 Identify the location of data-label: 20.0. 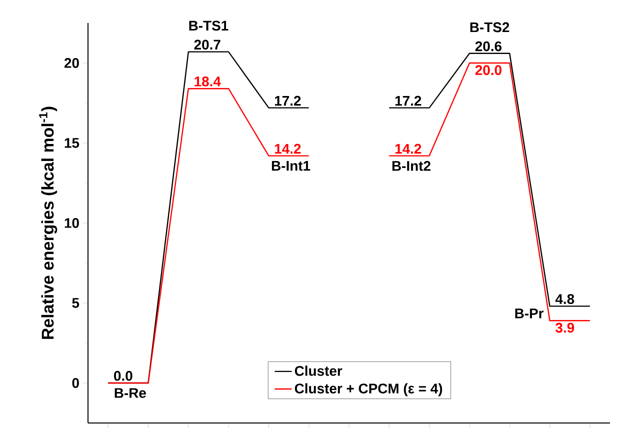
(488, 70).